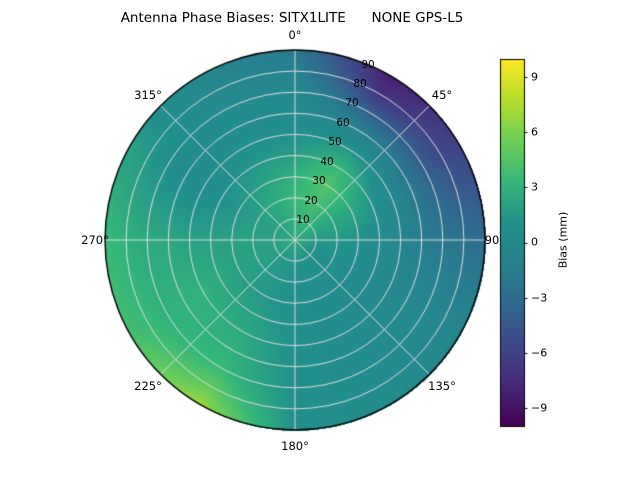 The height and width of the screenshot is (480, 640). Describe the element at coordinates (539, 298) in the screenshot. I see `colorbar-tick-m3: −3` at that location.